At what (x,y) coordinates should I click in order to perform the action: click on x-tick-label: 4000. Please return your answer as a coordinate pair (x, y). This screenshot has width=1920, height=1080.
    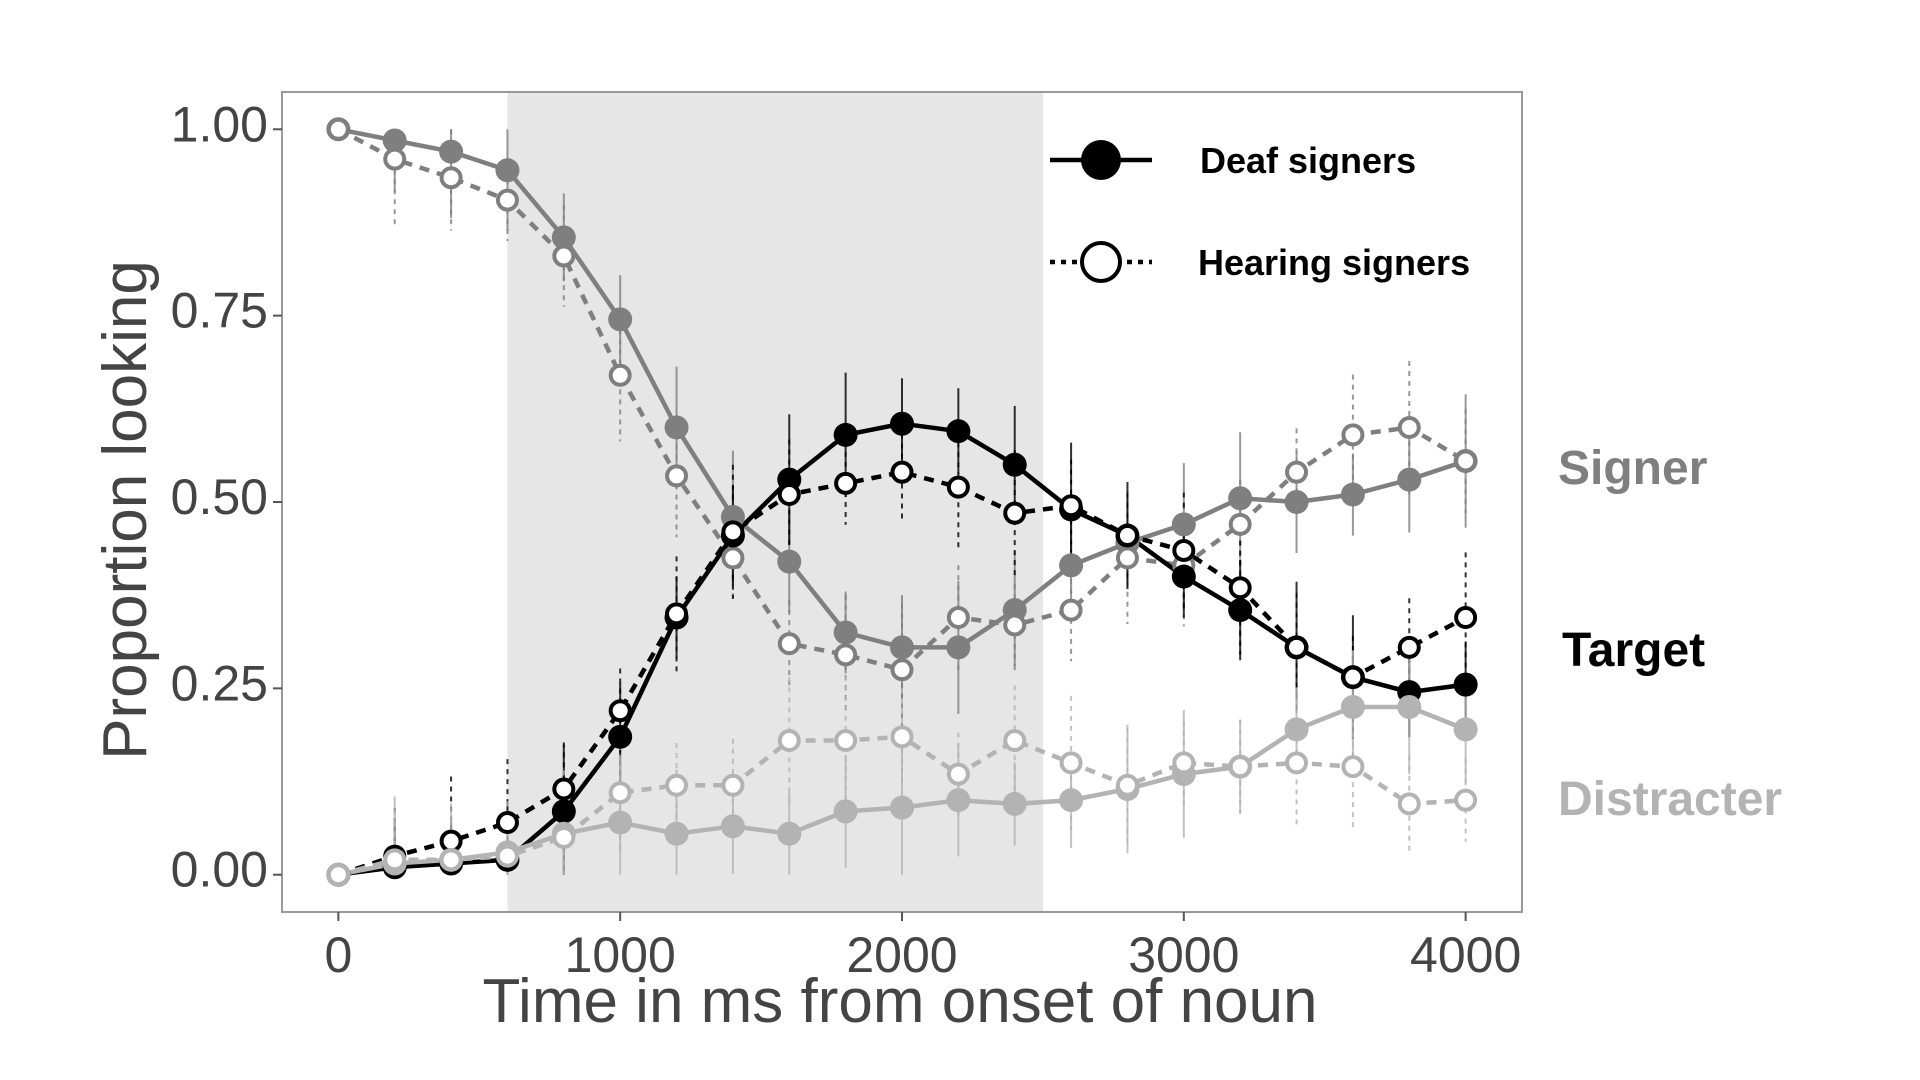
    Looking at the image, I should click on (1465, 955).